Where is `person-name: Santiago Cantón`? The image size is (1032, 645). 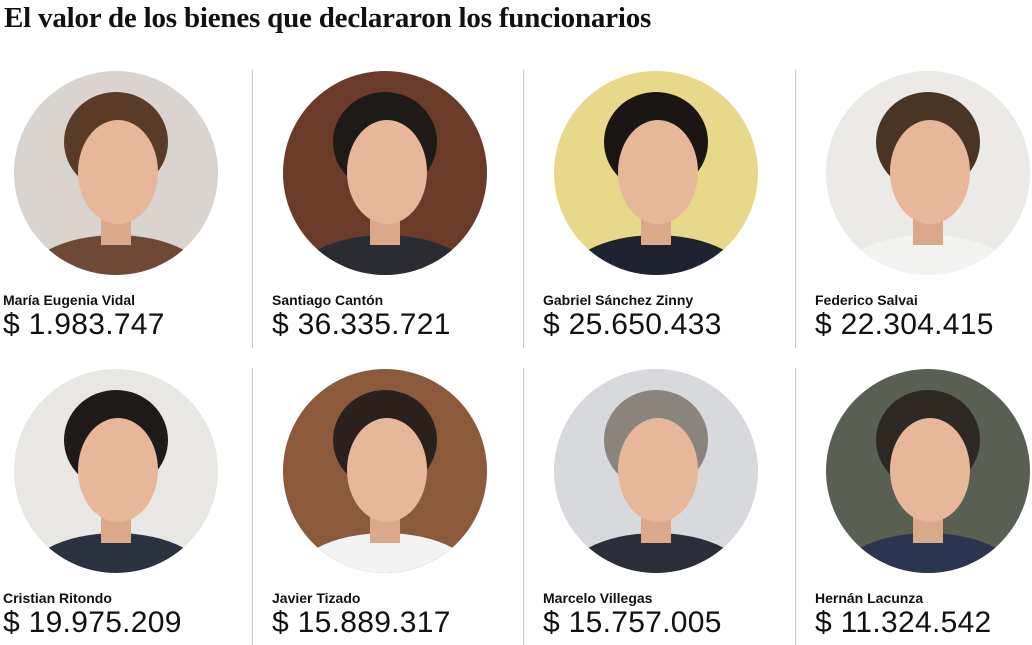
person-name: Santiago Cantón is located at coordinates (328, 300).